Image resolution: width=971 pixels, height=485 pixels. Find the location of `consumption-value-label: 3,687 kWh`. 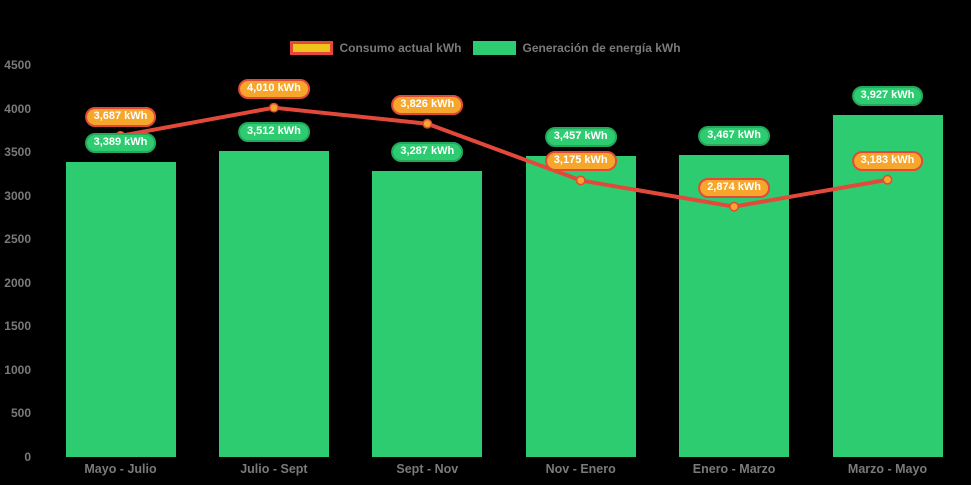

consumption-value-label: 3,687 kWh is located at coordinates (120, 116).